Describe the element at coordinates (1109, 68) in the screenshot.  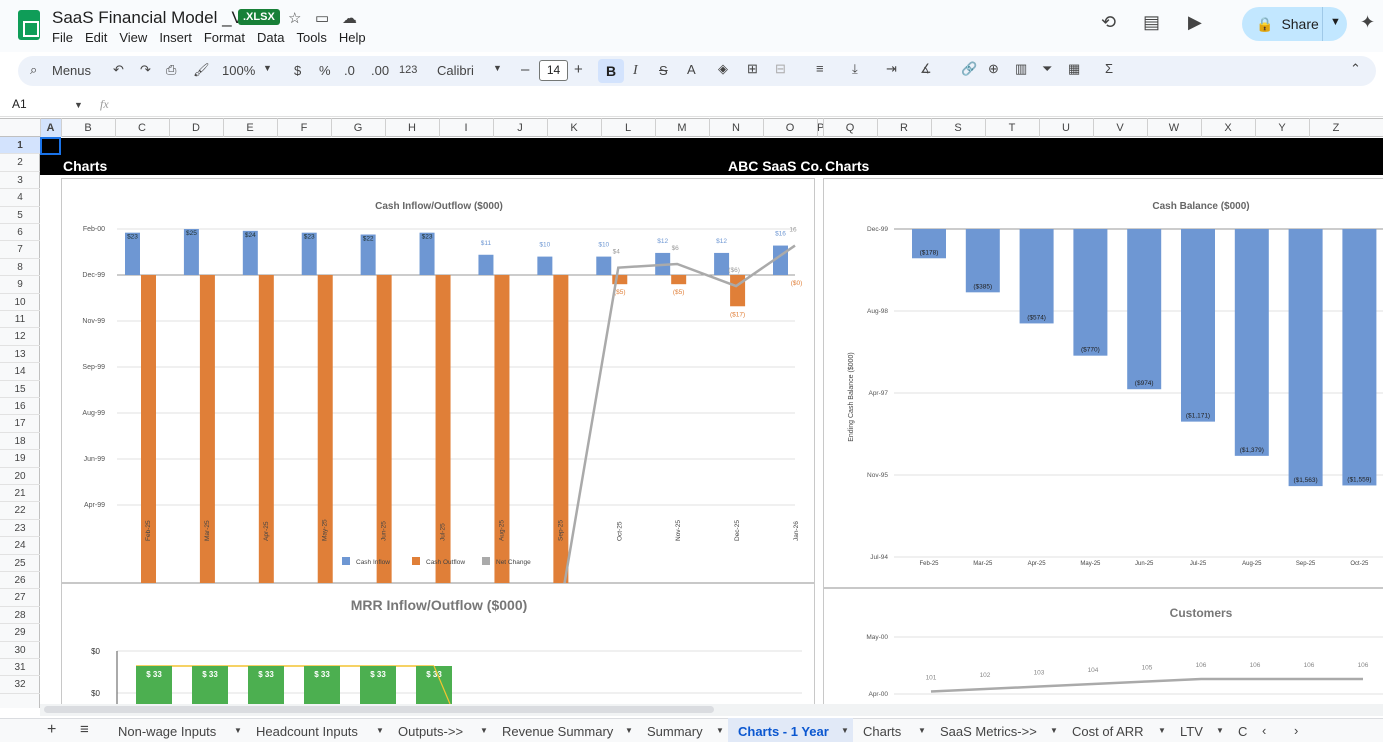
I see `functions-icon: Σ` at that location.